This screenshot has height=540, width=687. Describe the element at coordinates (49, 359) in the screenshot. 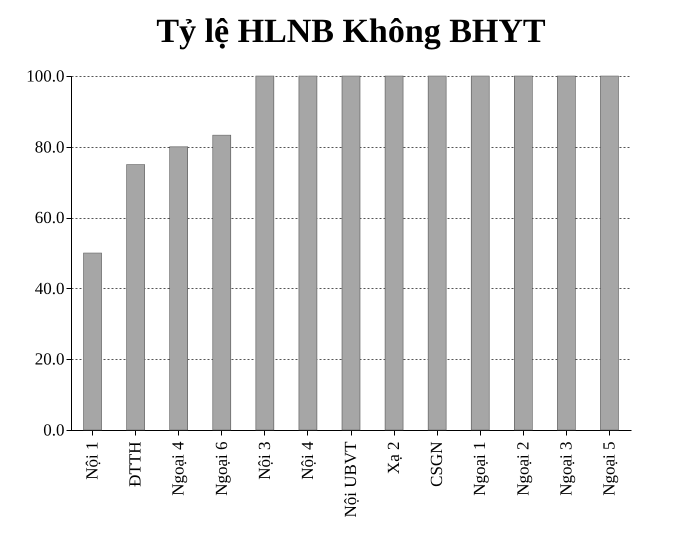

I see `y-tick-label: 20.0` at that location.